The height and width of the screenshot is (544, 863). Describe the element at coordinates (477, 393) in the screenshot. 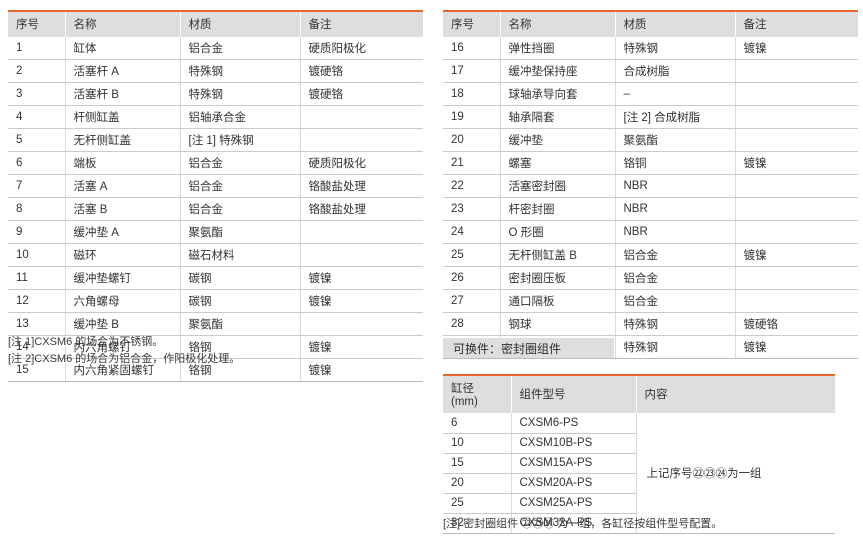

I see `column-header-bore: 缸径 (mm)` at that location.